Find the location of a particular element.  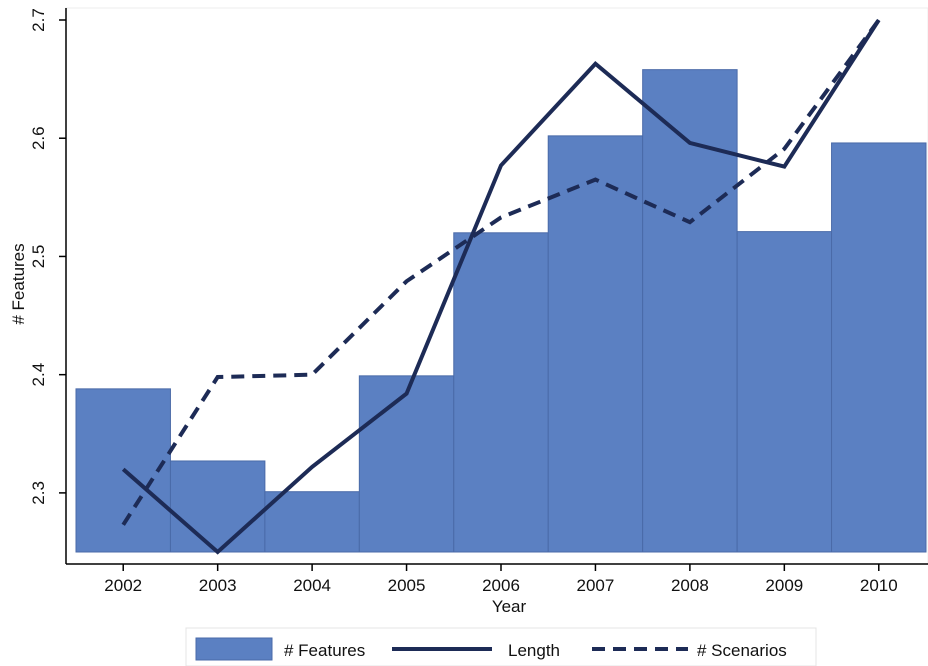

legend-label-scenarios: # Scenarios is located at coordinates (742, 650).